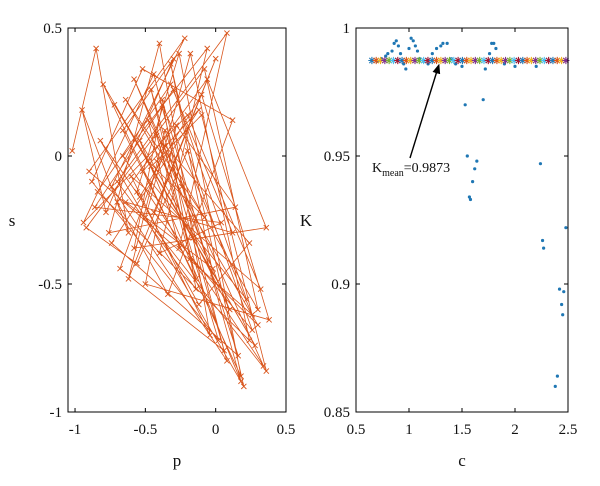  I want to click on left-xtick-label: 0, so click(216, 430).